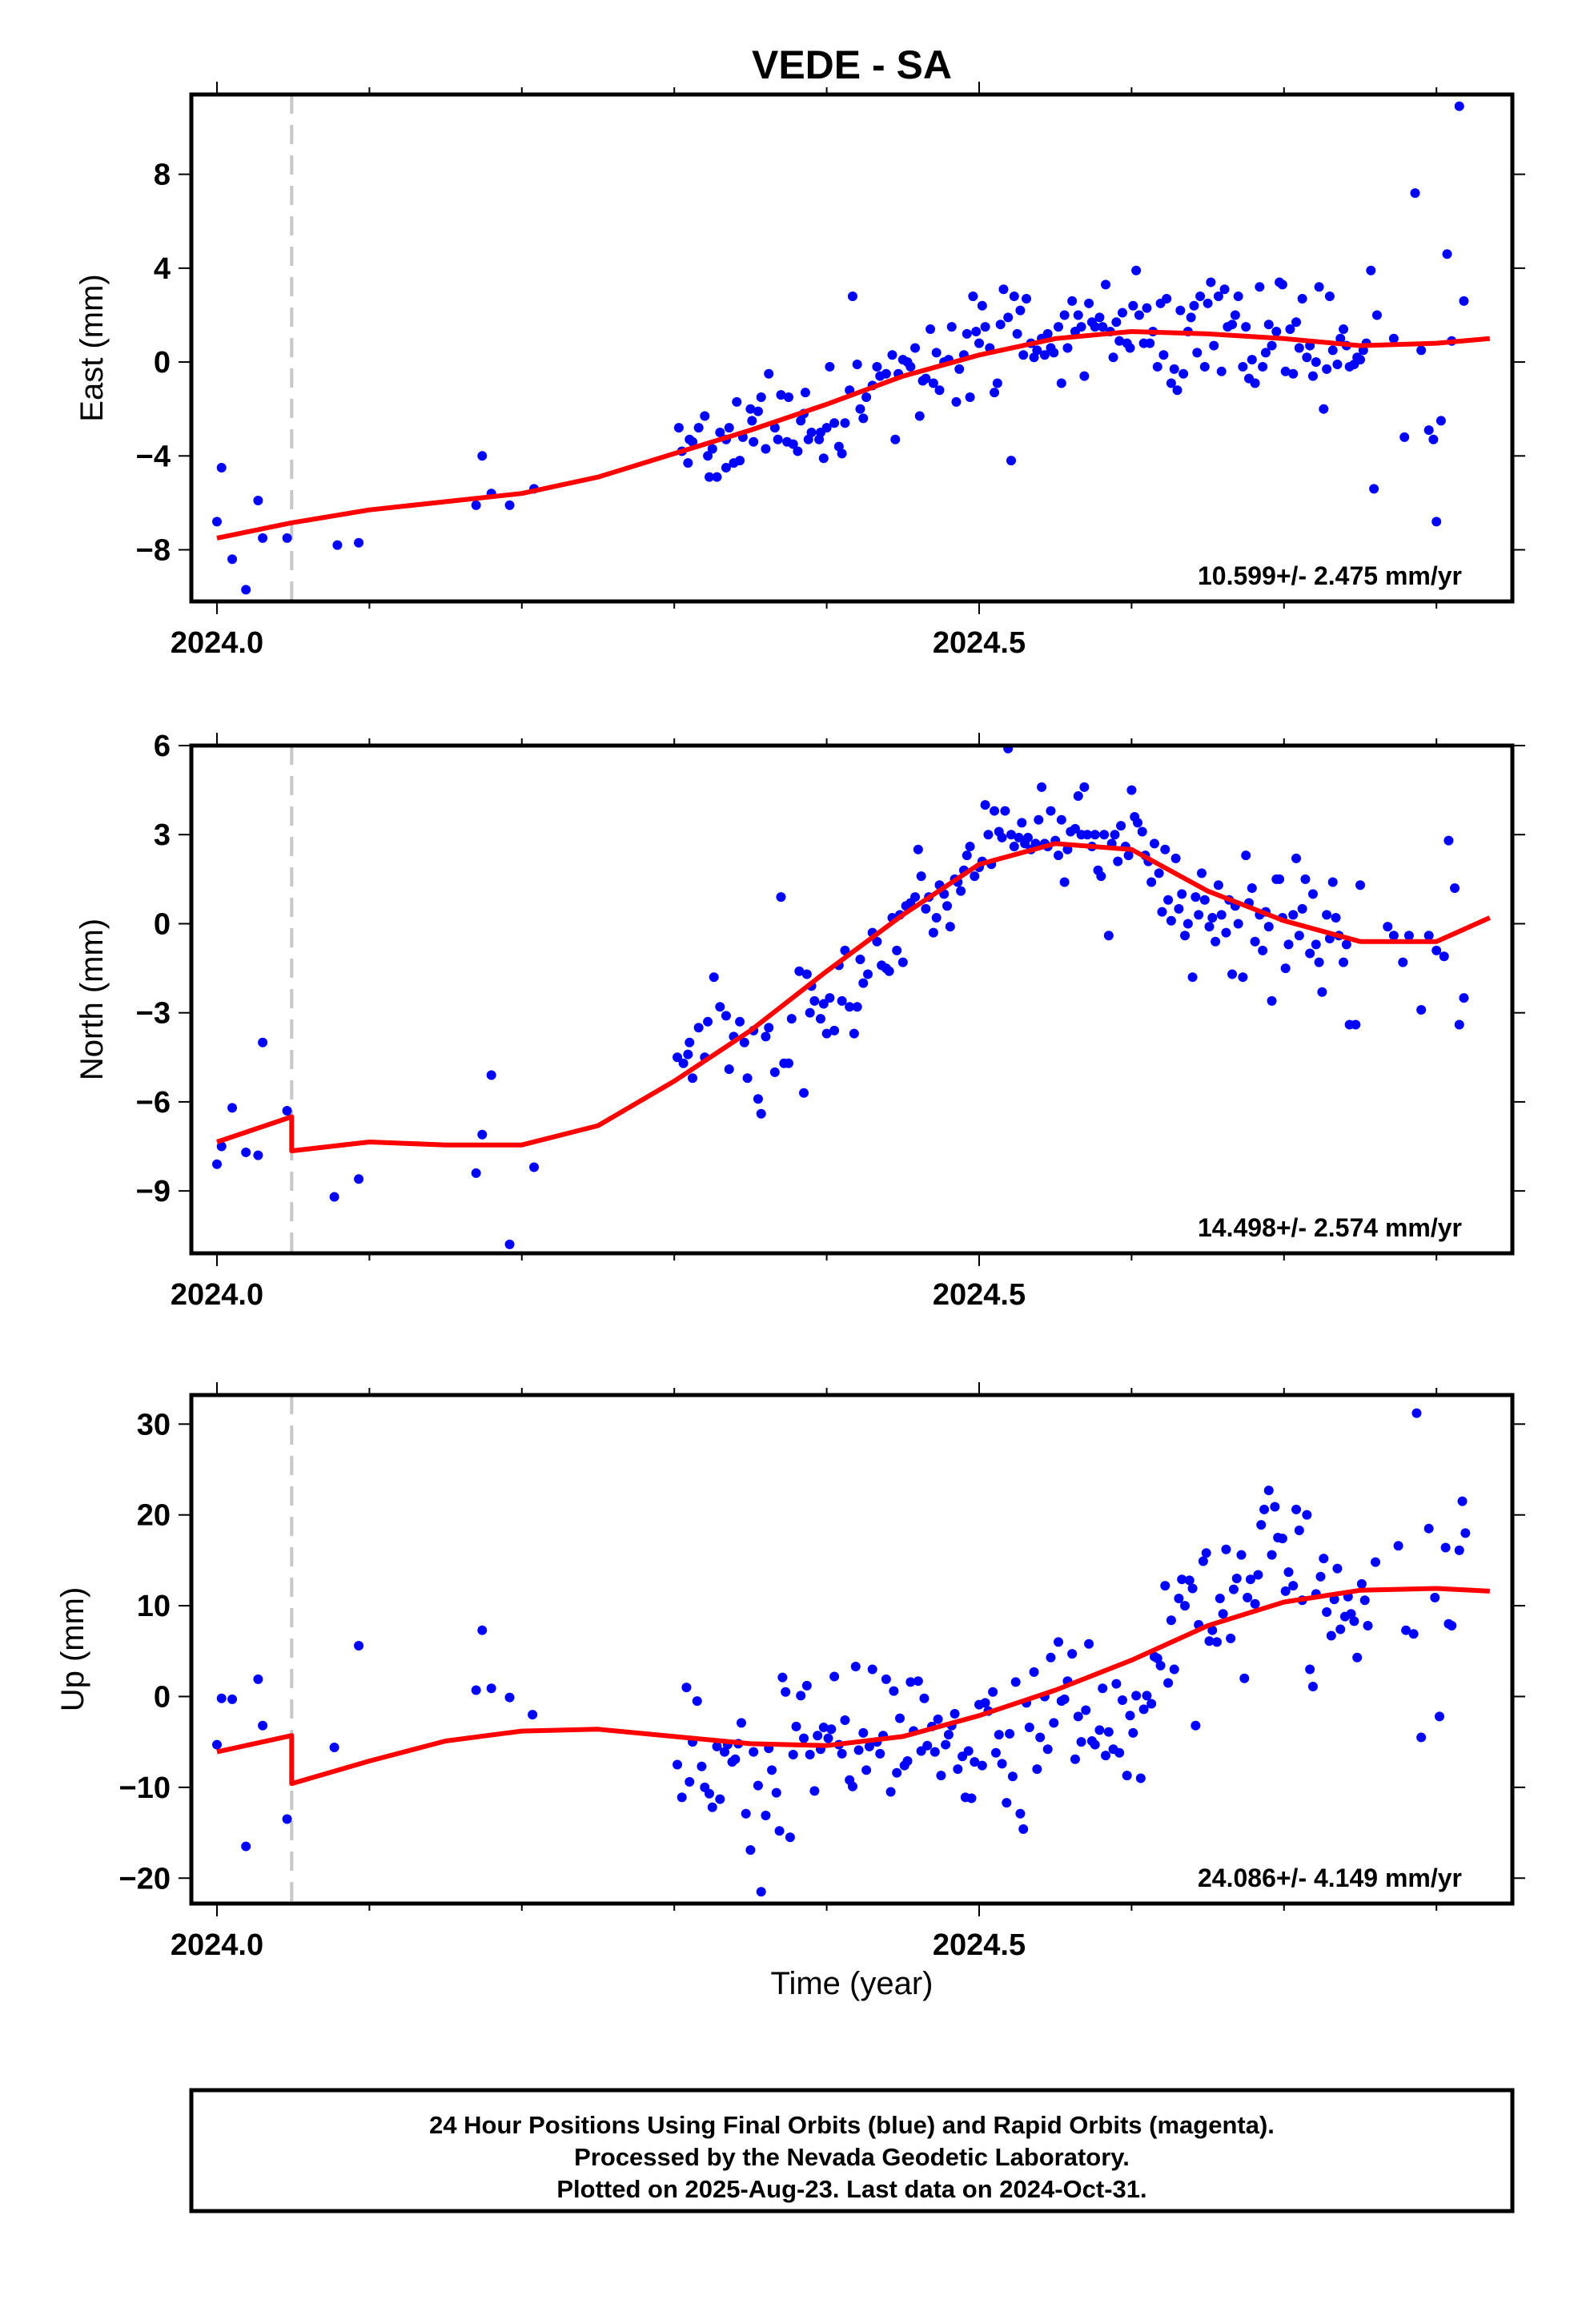 The width and height of the screenshot is (1582, 2324). I want to click on y-tick-label: 4, so click(162, 269).